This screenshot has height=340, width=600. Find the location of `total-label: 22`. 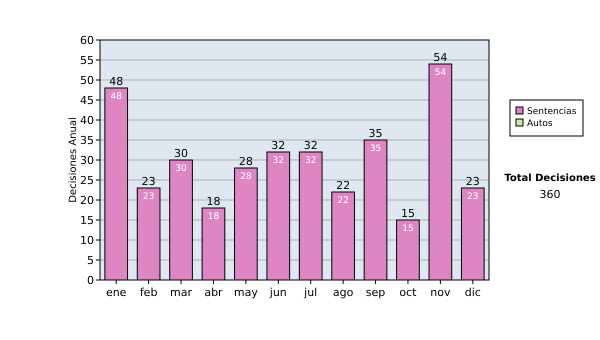

total-label: 22 is located at coordinates (343, 185).